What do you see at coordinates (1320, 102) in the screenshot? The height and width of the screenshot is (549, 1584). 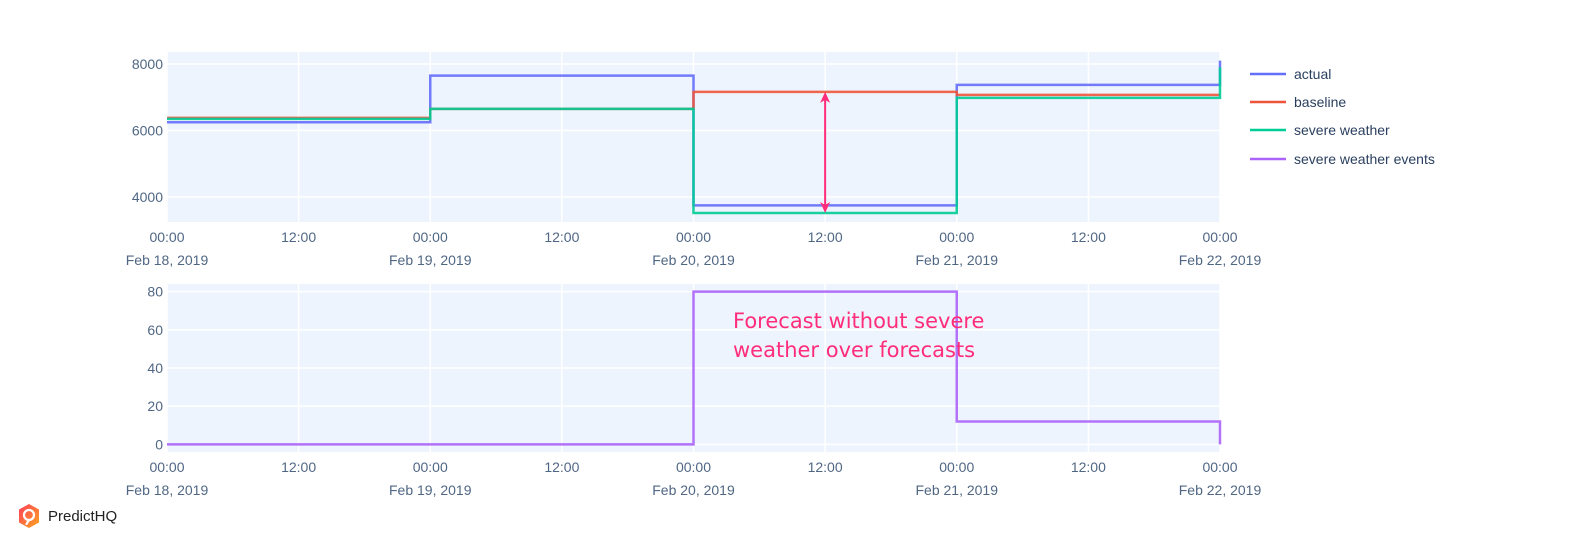 I see `legend-label: baseline` at bounding box center [1320, 102].